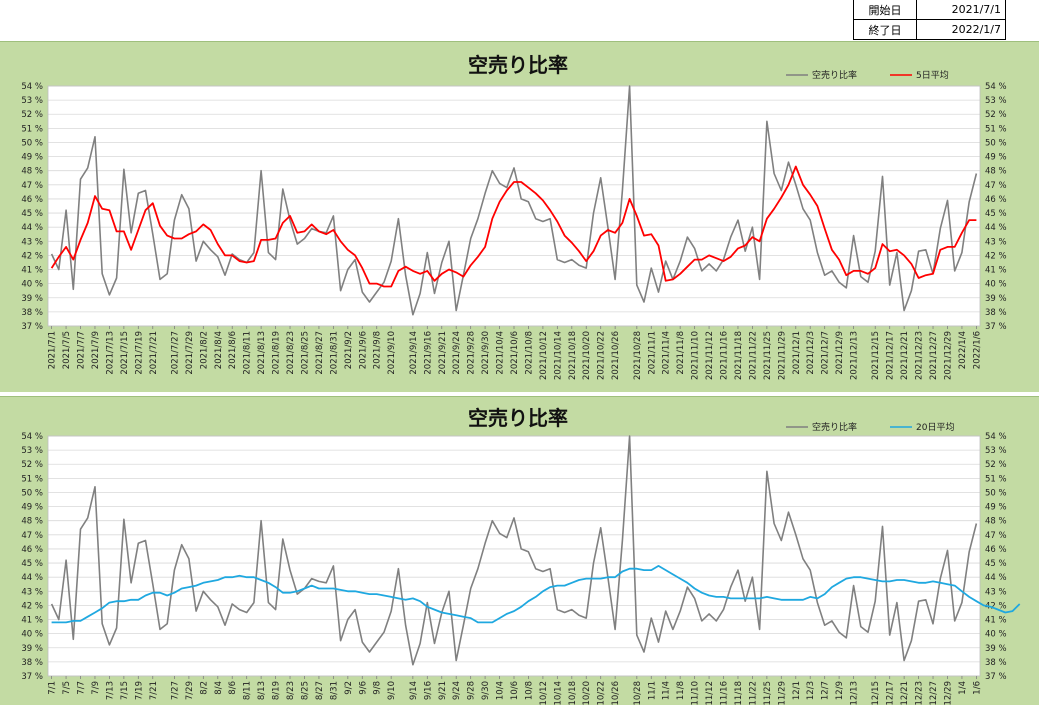 The image size is (1039, 705). I want to click on x-tick-label: 2021/11/25, so click(768, 355).